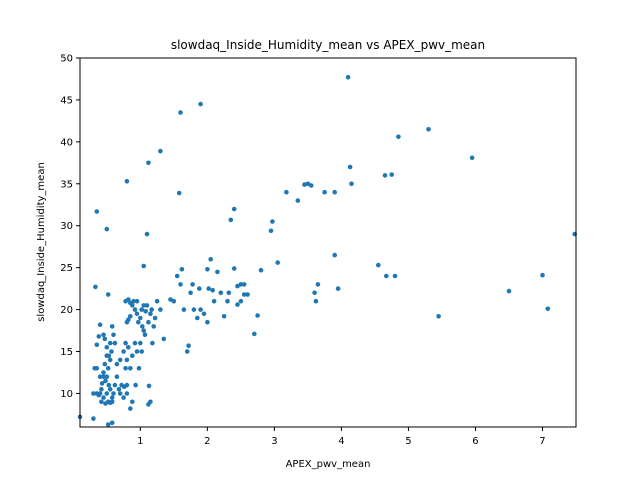 The image size is (640, 480). What do you see at coordinates (66, 184) in the screenshot?
I see `y-tick-label: 35` at bounding box center [66, 184].